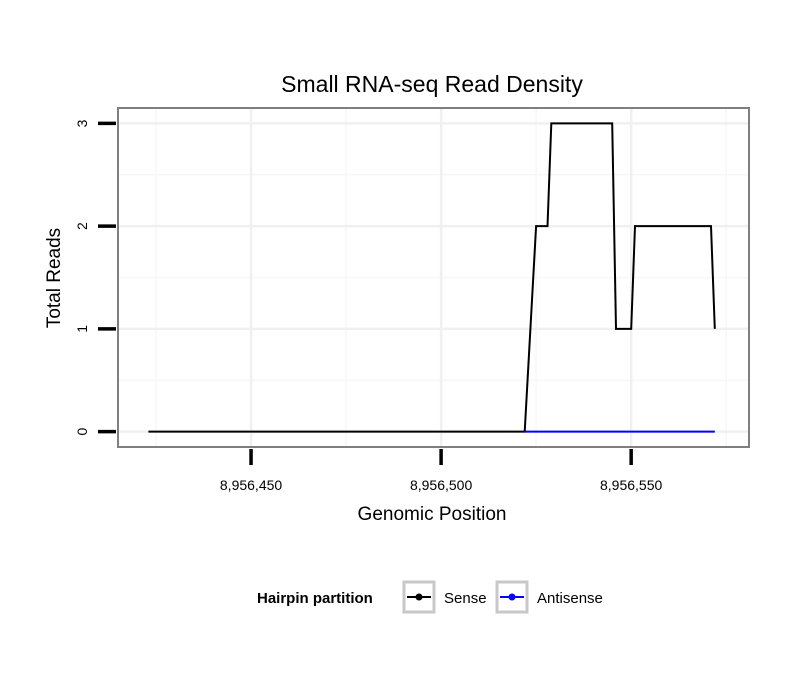 The height and width of the screenshot is (690, 810). I want to click on legend-key-point-antisense, so click(512, 597).